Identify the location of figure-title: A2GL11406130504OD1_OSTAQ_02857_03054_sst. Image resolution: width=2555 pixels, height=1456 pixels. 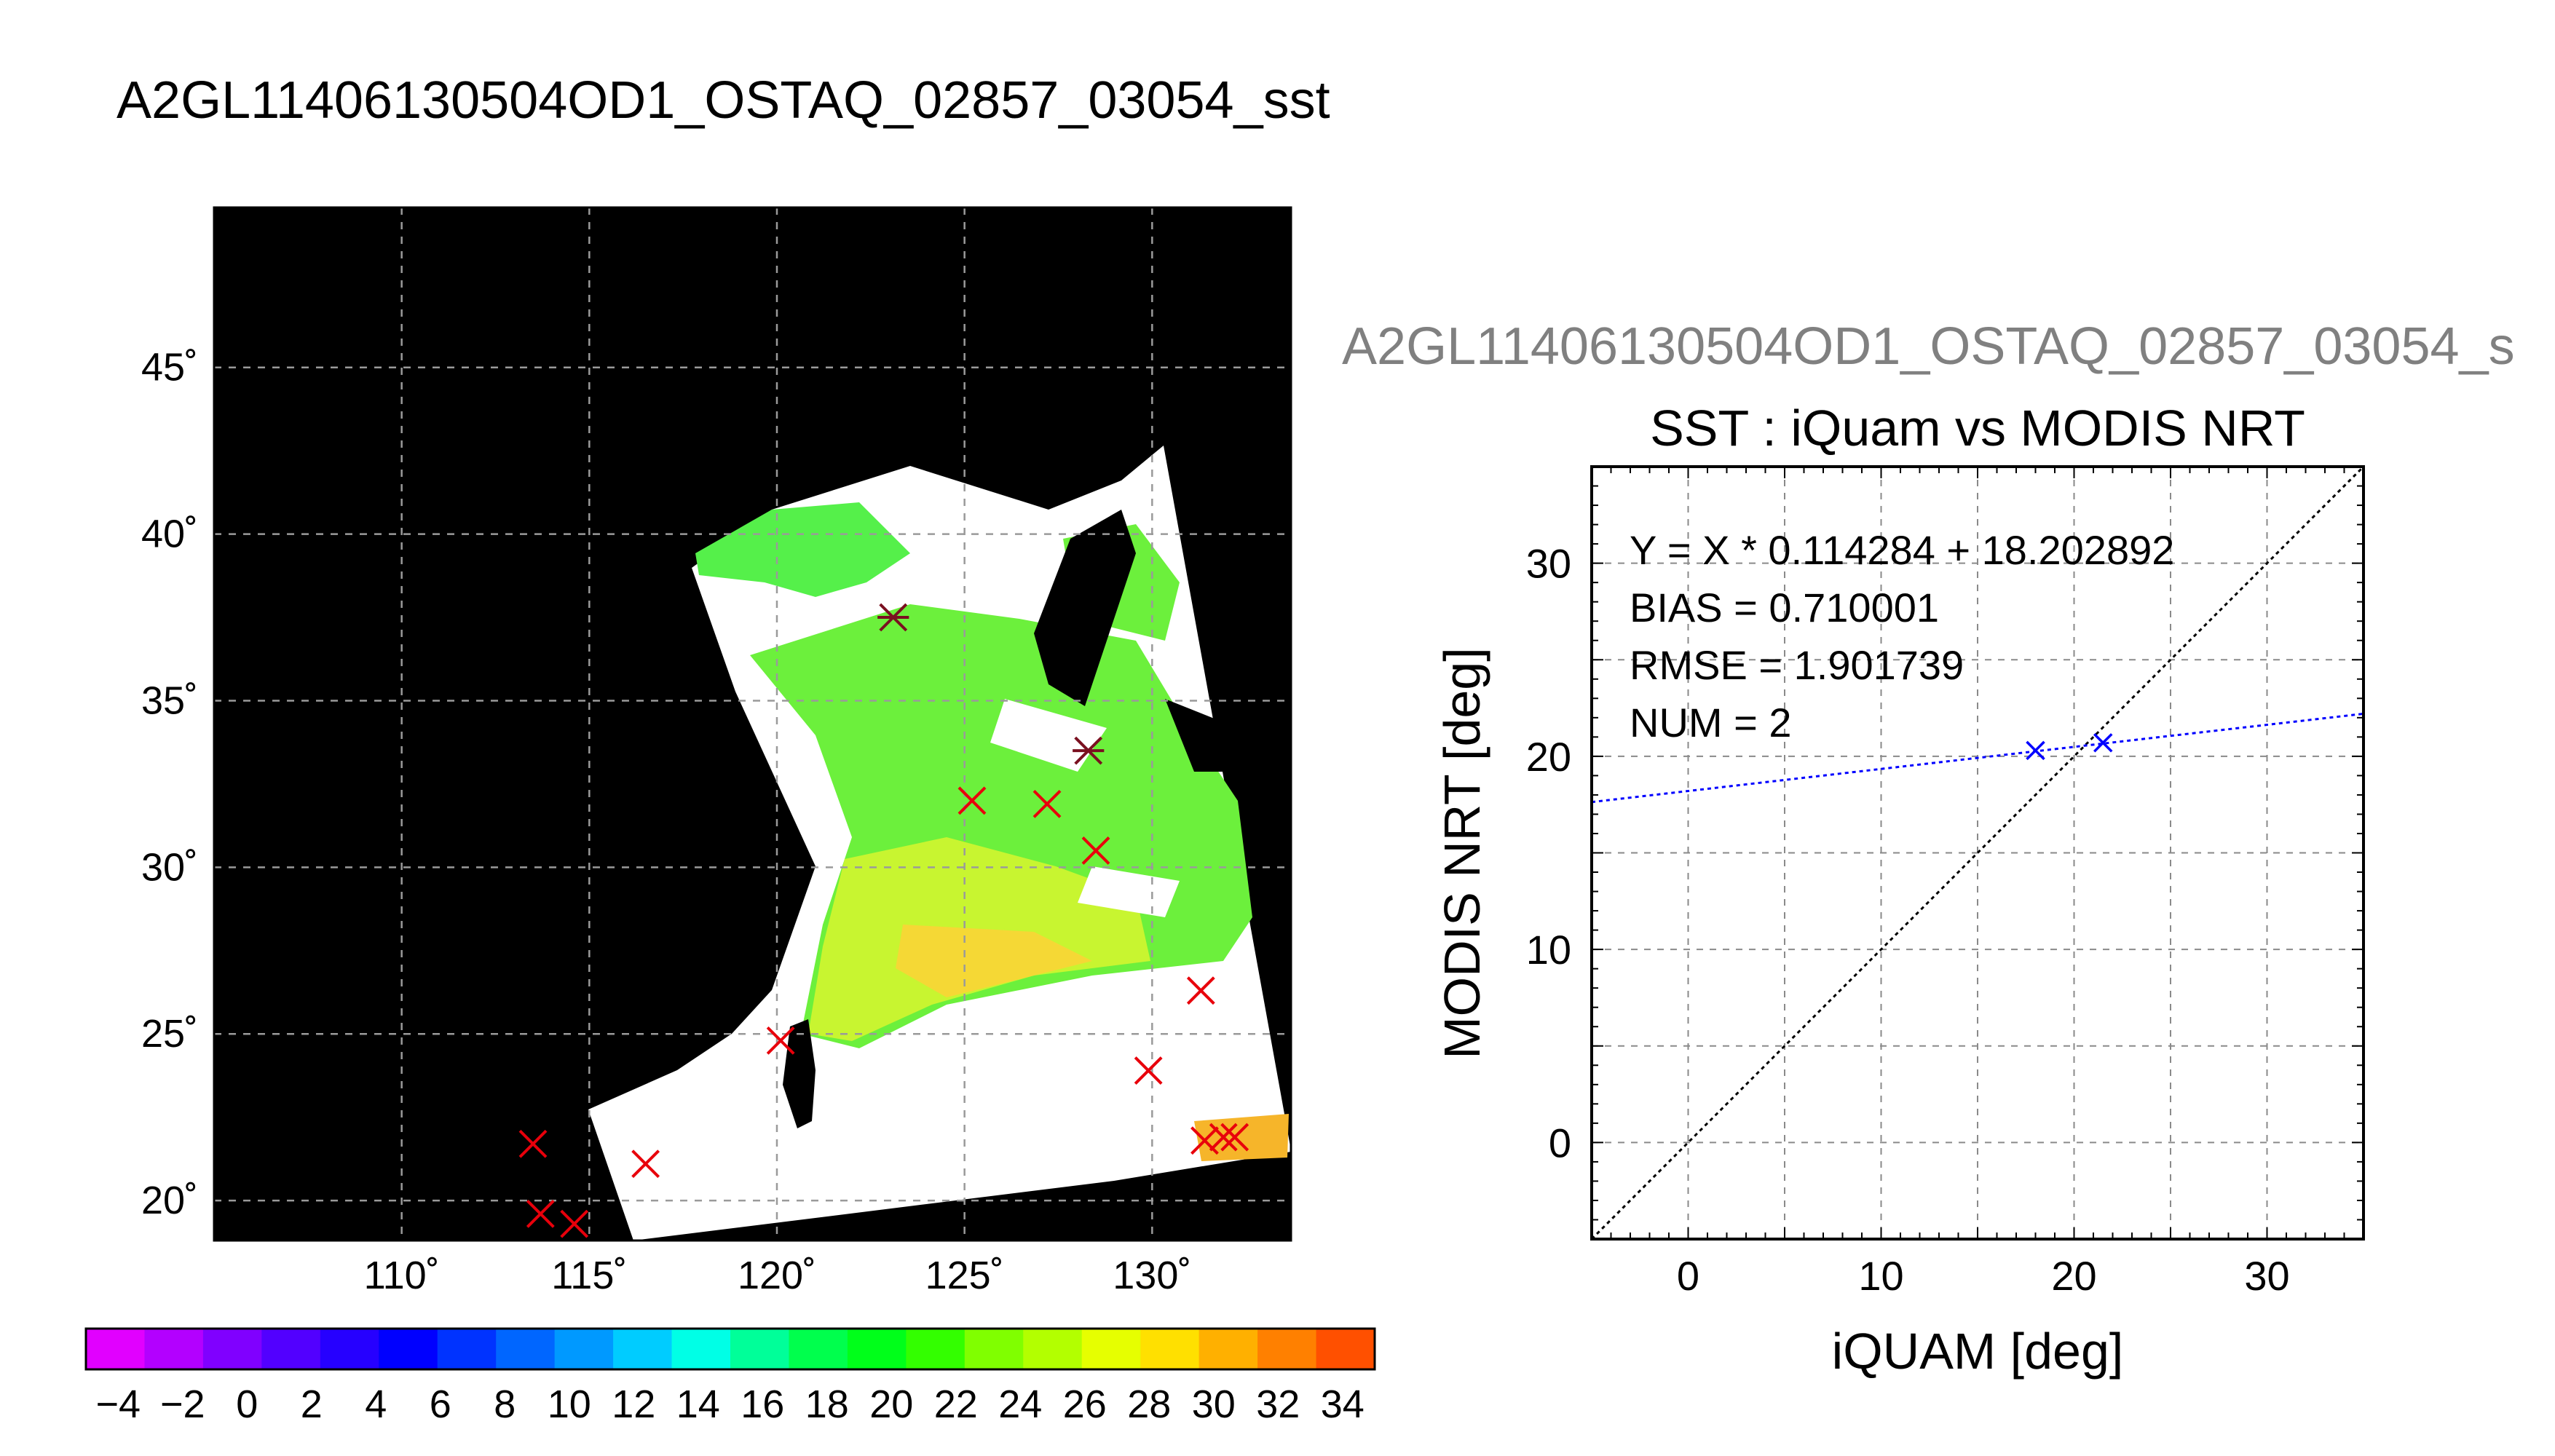
(723, 100).